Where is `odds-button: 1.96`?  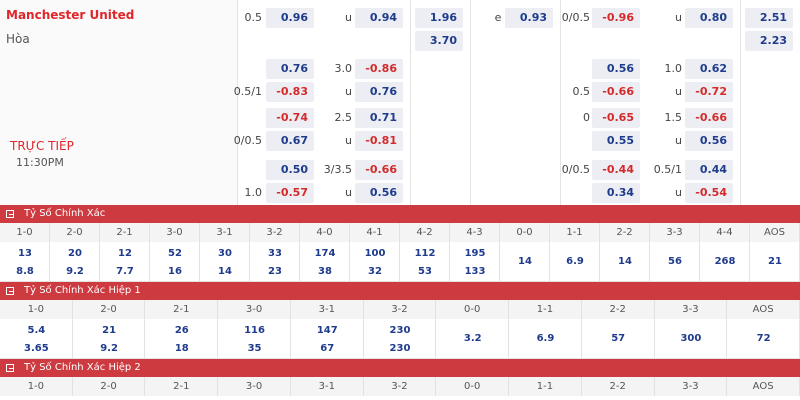
odds-button: 1.96 is located at coordinates (439, 18).